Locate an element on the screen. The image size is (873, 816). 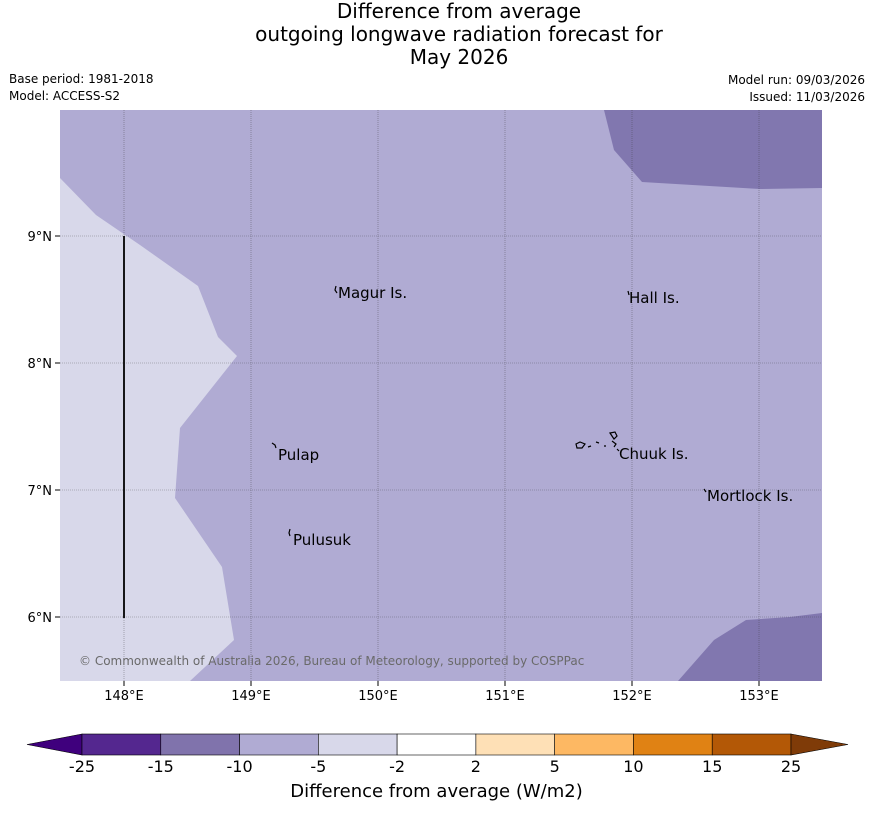
title-line-3: May 2026 is located at coordinates (459, 57).